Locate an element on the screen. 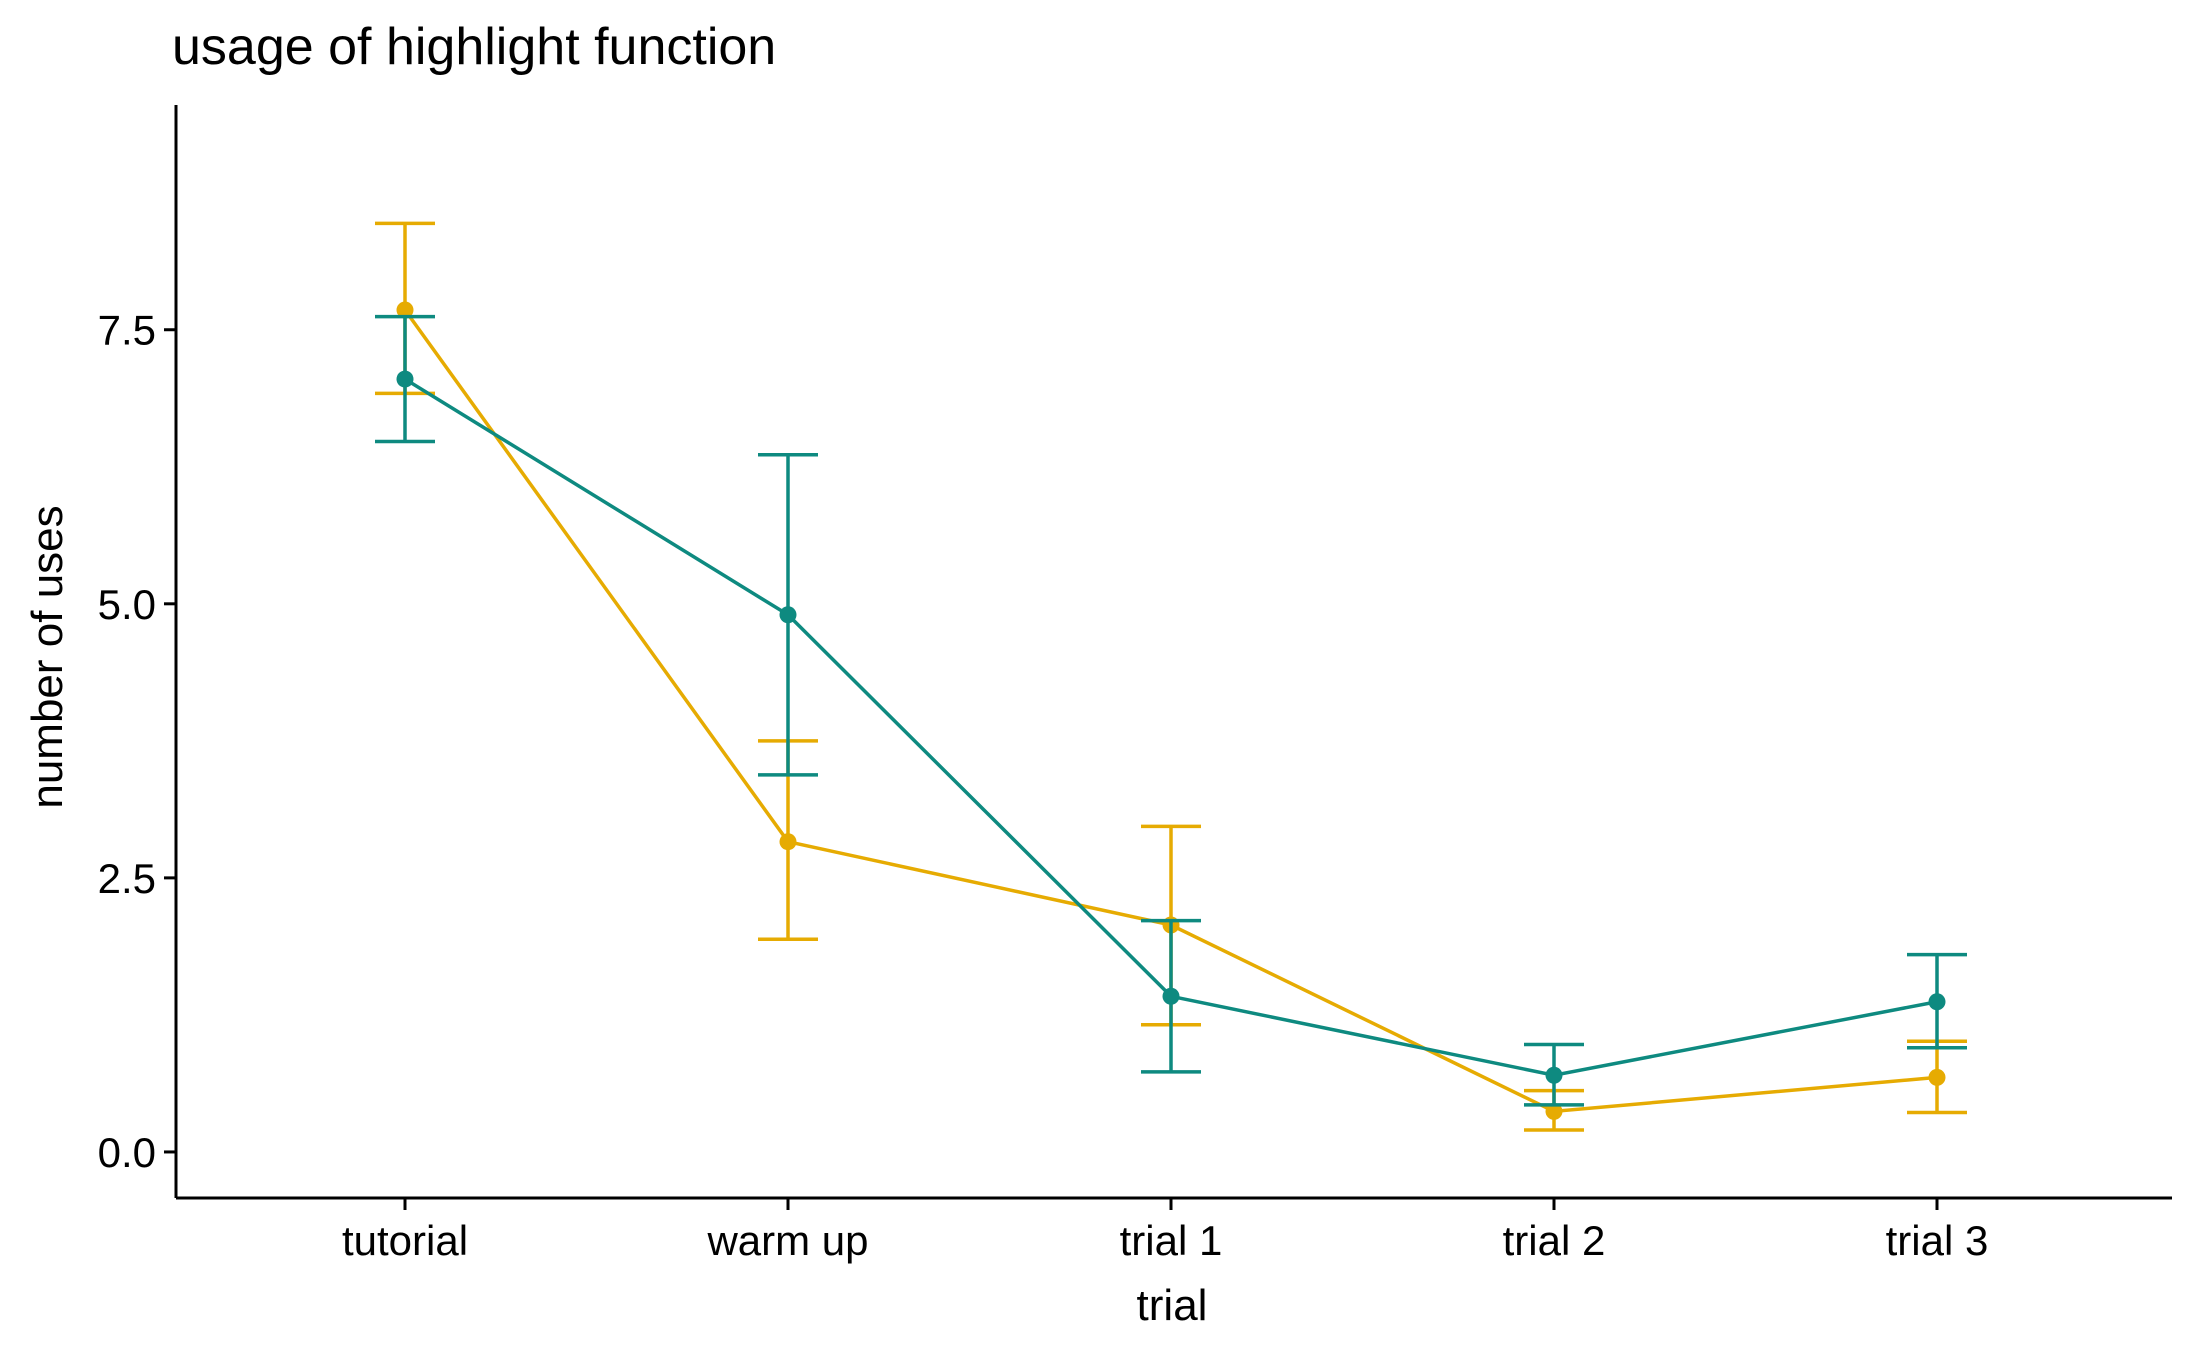 This screenshot has height=1350, width=2187. y-tick-label: 5.0 is located at coordinates (127, 604).